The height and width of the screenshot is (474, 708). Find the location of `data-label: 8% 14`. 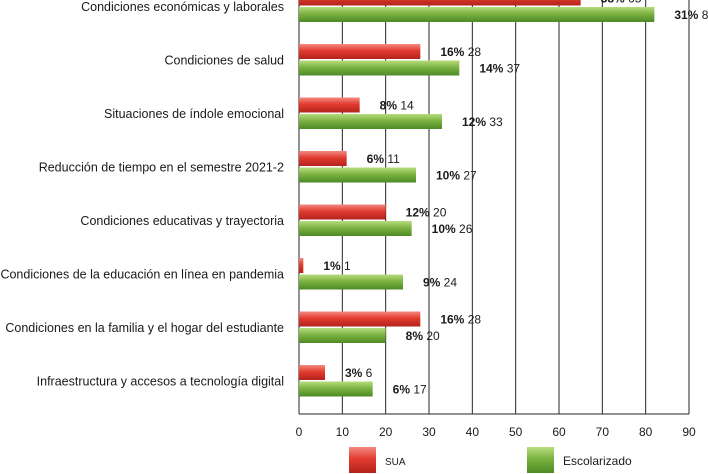

data-label: 8% 14 is located at coordinates (397, 106).